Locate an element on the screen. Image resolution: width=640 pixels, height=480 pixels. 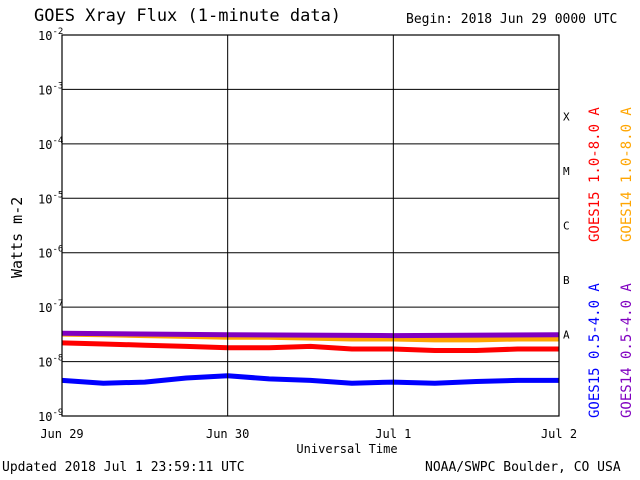
x-tick-label: Jul 2 is located at coordinates (559, 434).